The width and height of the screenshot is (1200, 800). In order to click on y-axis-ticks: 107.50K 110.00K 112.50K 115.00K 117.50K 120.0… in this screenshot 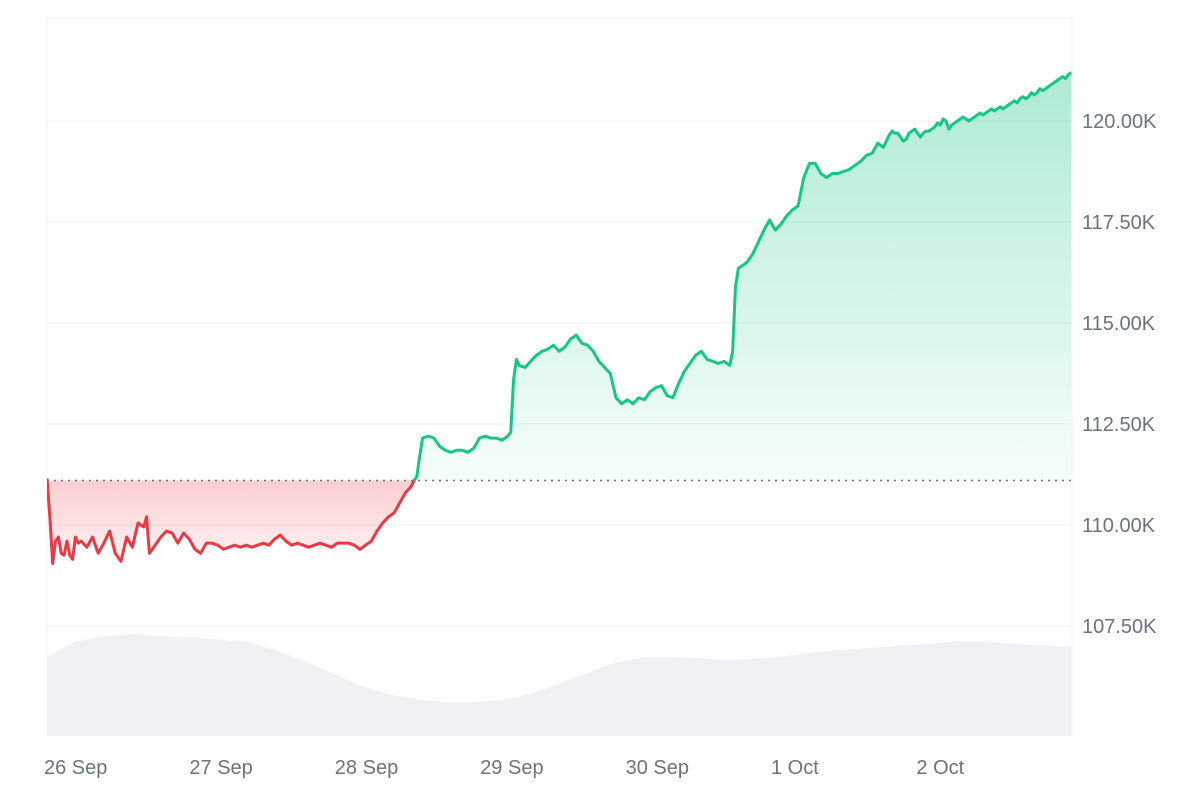, I will do `click(1119, 374)`.